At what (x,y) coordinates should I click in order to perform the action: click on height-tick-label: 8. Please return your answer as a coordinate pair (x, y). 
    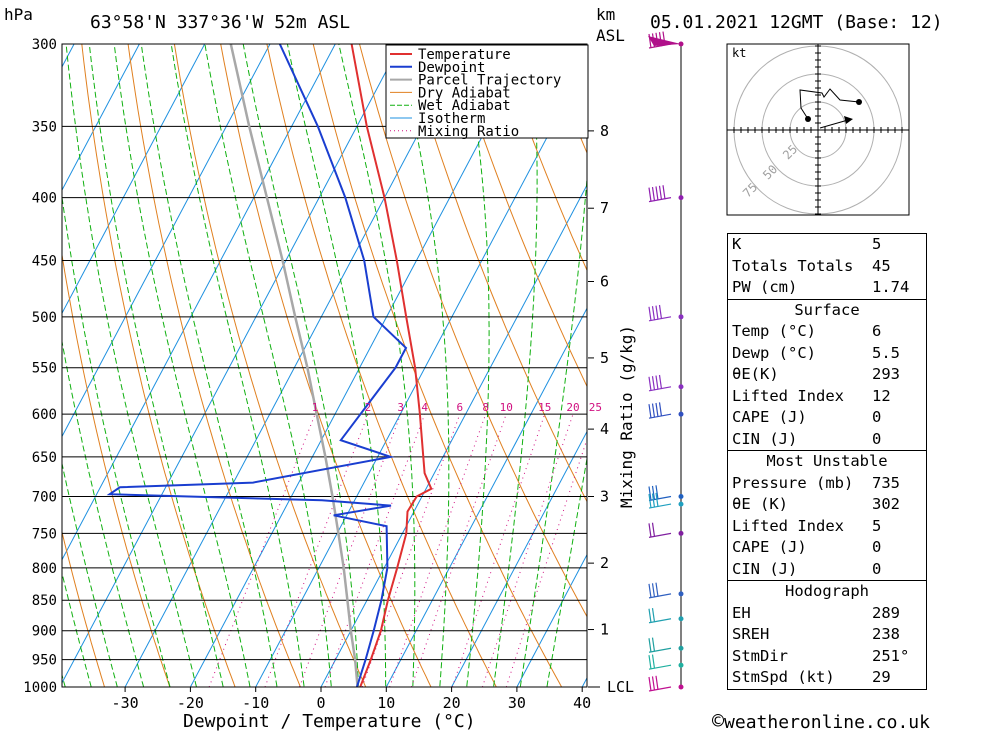
    Looking at the image, I should click on (604, 131).